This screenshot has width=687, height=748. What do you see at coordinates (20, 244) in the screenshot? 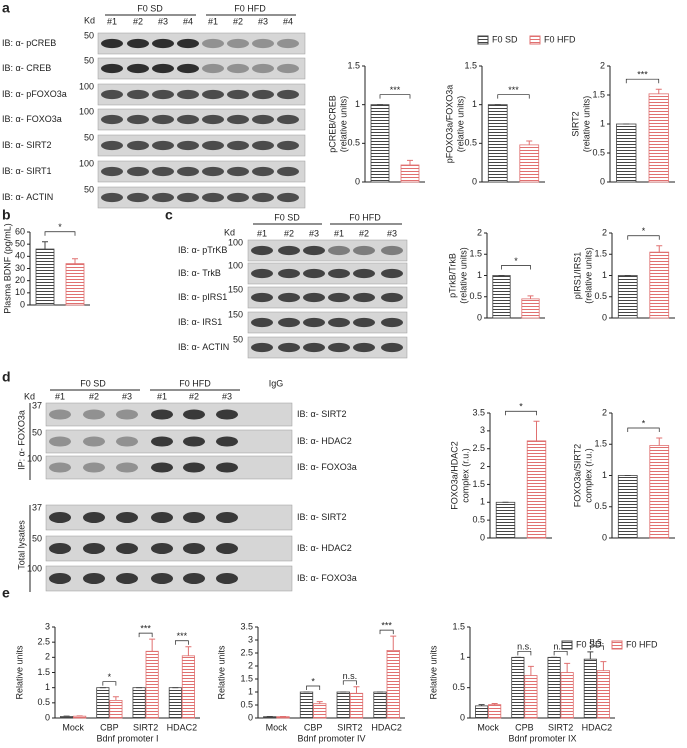
I see `y-tick-label: 50` at bounding box center [20, 244].